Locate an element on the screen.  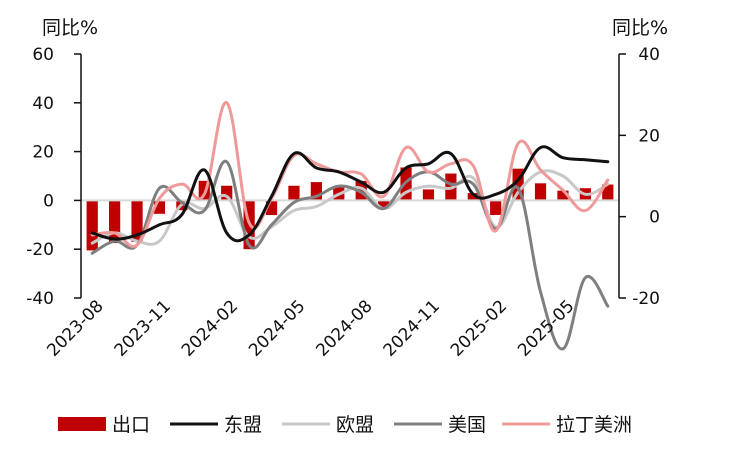
x-tick-label: 2023-11 is located at coordinates (143, 328).